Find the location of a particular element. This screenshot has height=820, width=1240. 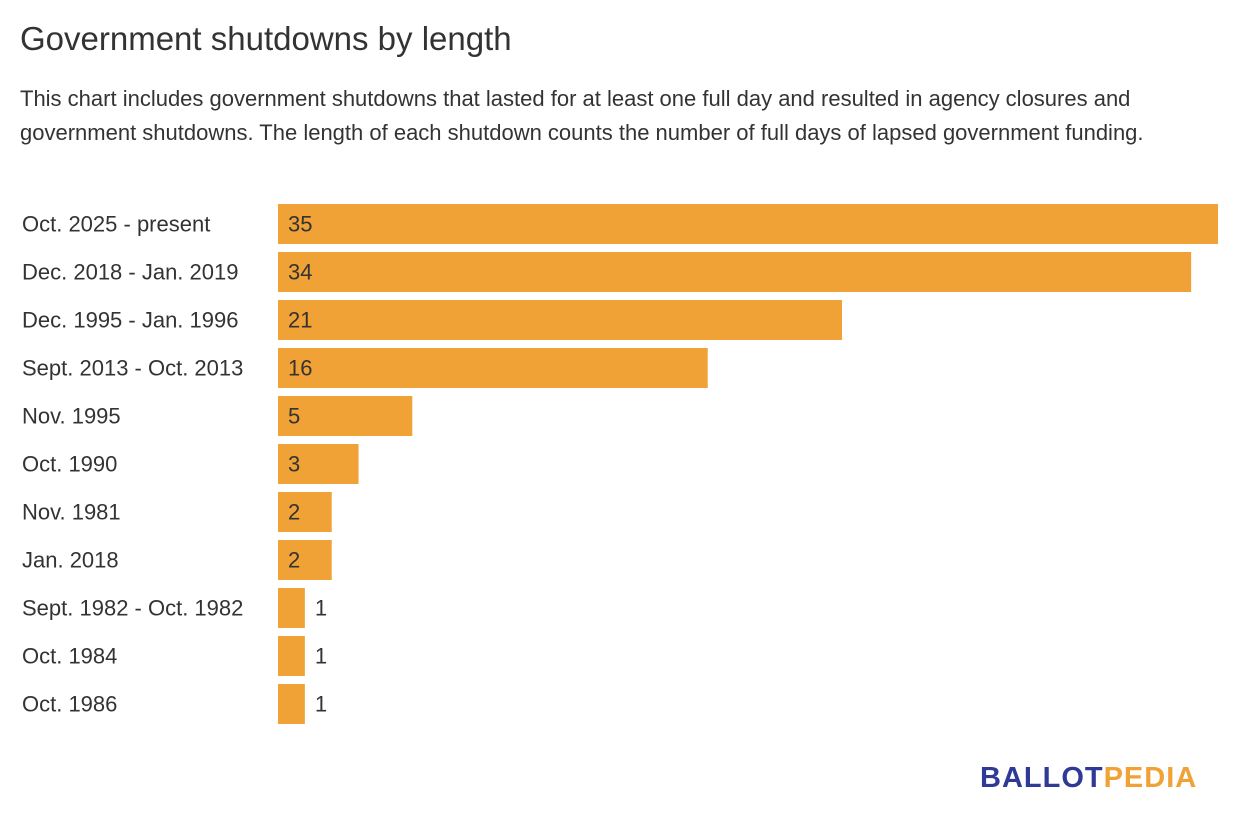

logo-part-pedia: PEDIA is located at coordinates (1150, 778).